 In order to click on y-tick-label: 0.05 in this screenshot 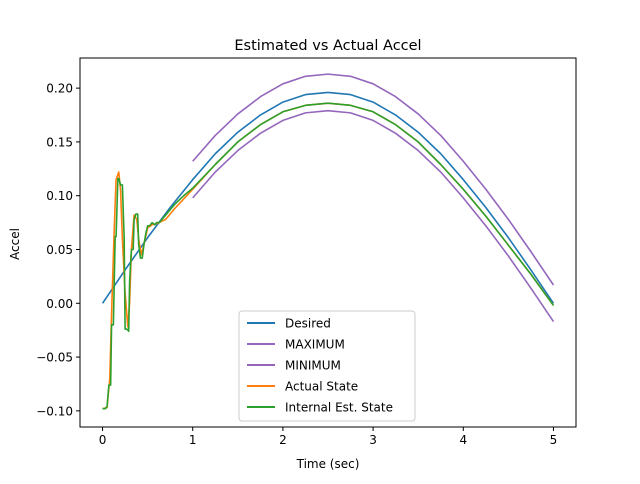, I will do `click(59, 250)`.